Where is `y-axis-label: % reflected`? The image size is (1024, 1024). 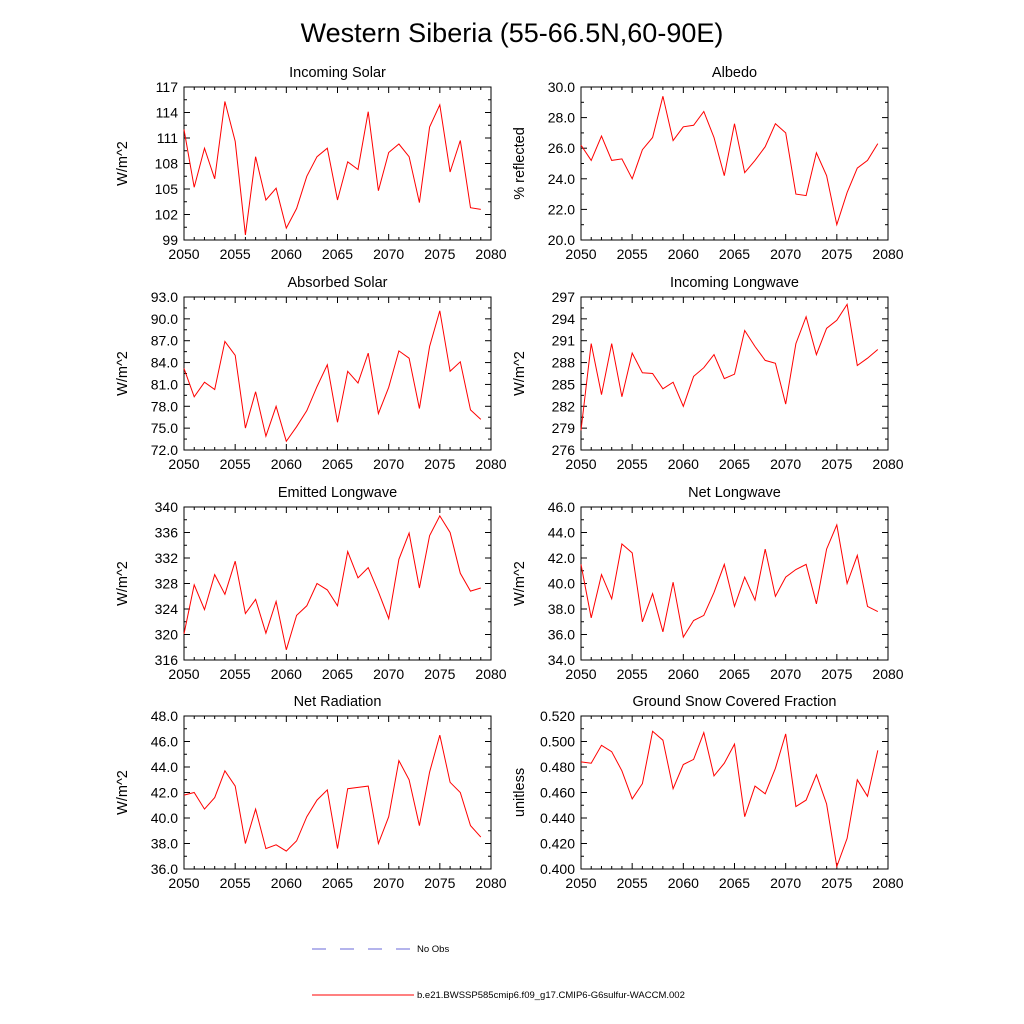 y-axis-label: % reflected is located at coordinates (520, 163).